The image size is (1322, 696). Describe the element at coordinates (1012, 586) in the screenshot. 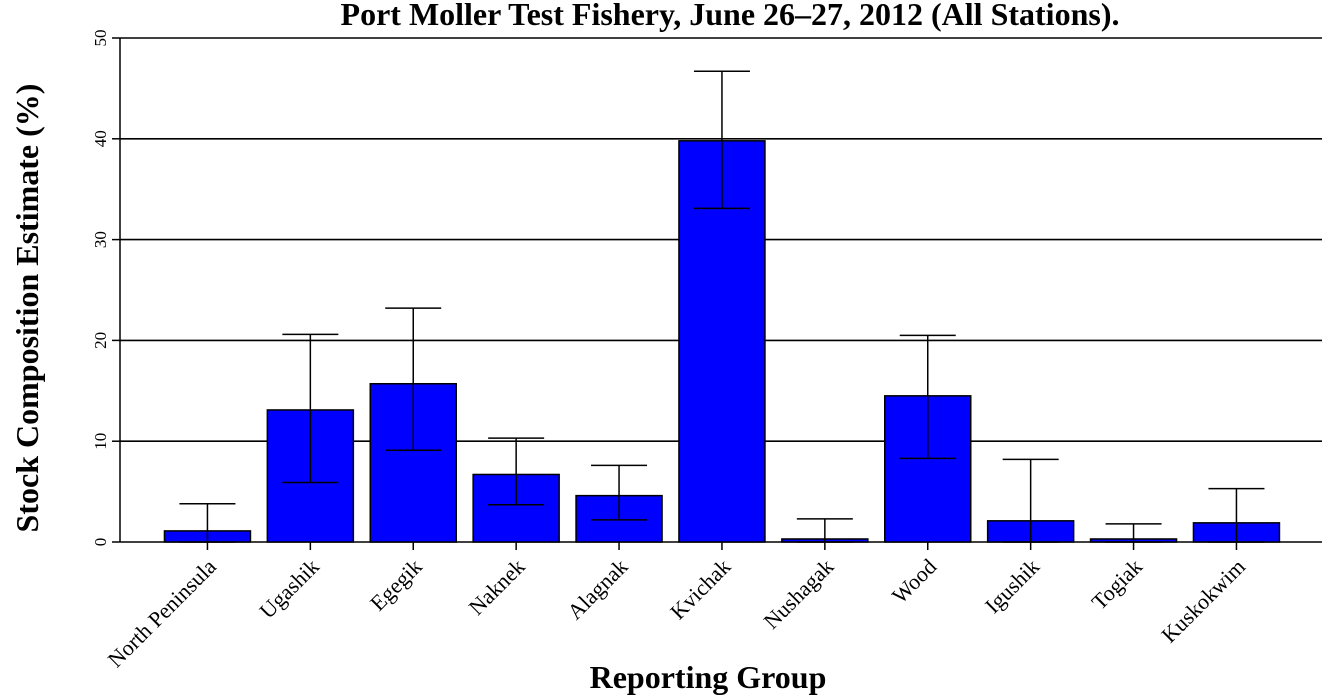

I see `x-tick-label: Igushik` at that location.